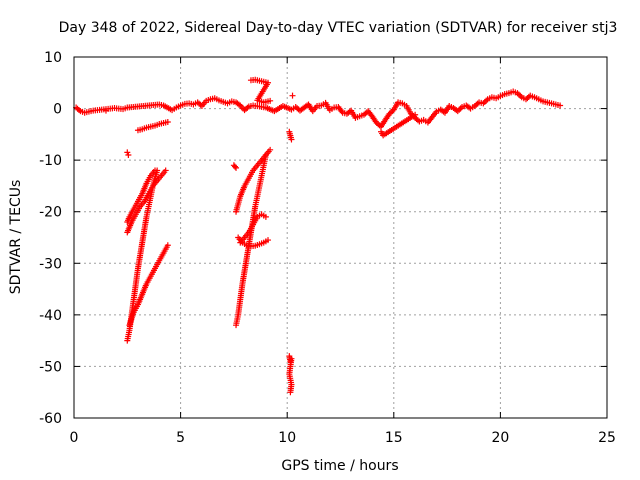  I want to click on y-axis-label: SDTVAR / TECUs, so click(16, 237).